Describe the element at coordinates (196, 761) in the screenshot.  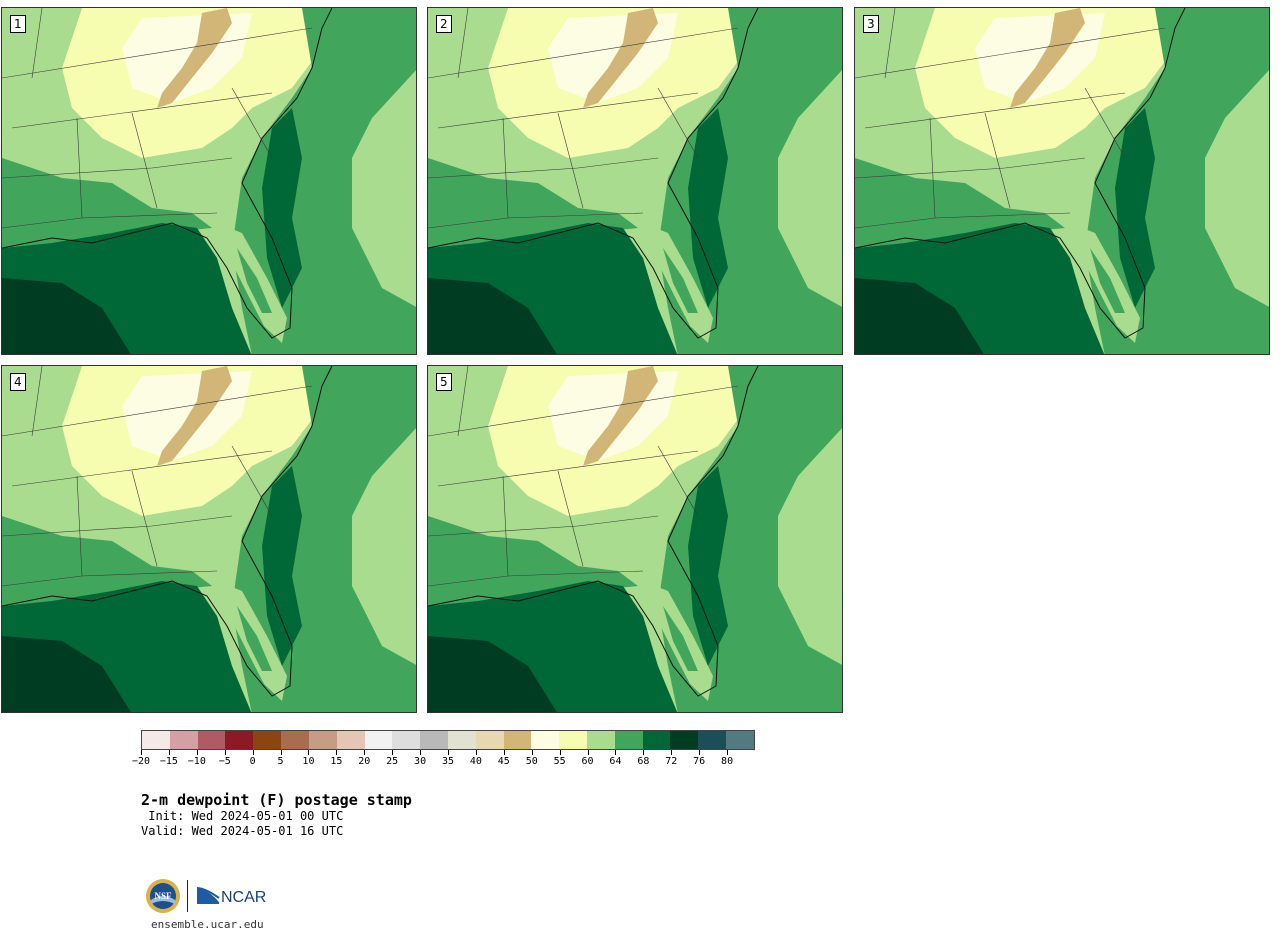
I see `colorbar-tick-label: −10` at that location.